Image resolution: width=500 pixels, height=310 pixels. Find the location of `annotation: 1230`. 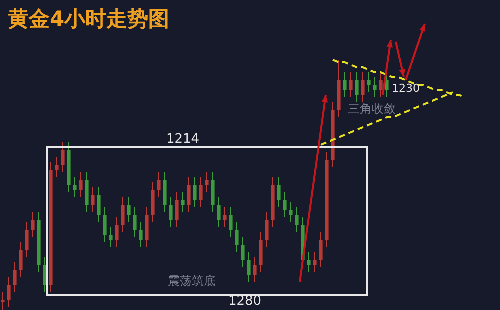

annotation: 1230 is located at coordinates (406, 88).